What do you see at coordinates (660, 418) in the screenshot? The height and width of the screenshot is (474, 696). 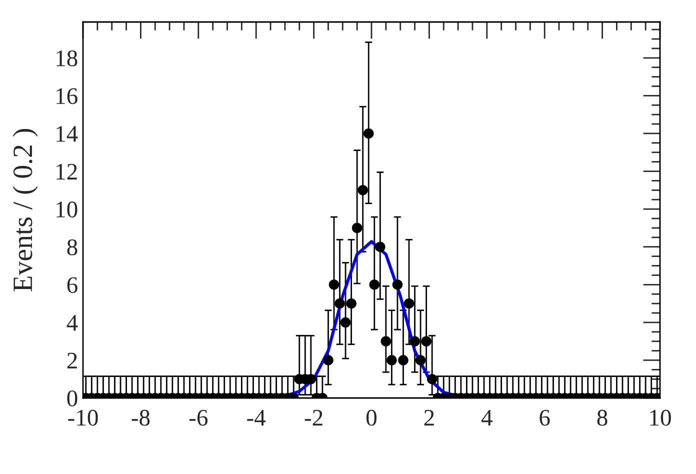 I see `x-tick-label: 10` at bounding box center [660, 418].